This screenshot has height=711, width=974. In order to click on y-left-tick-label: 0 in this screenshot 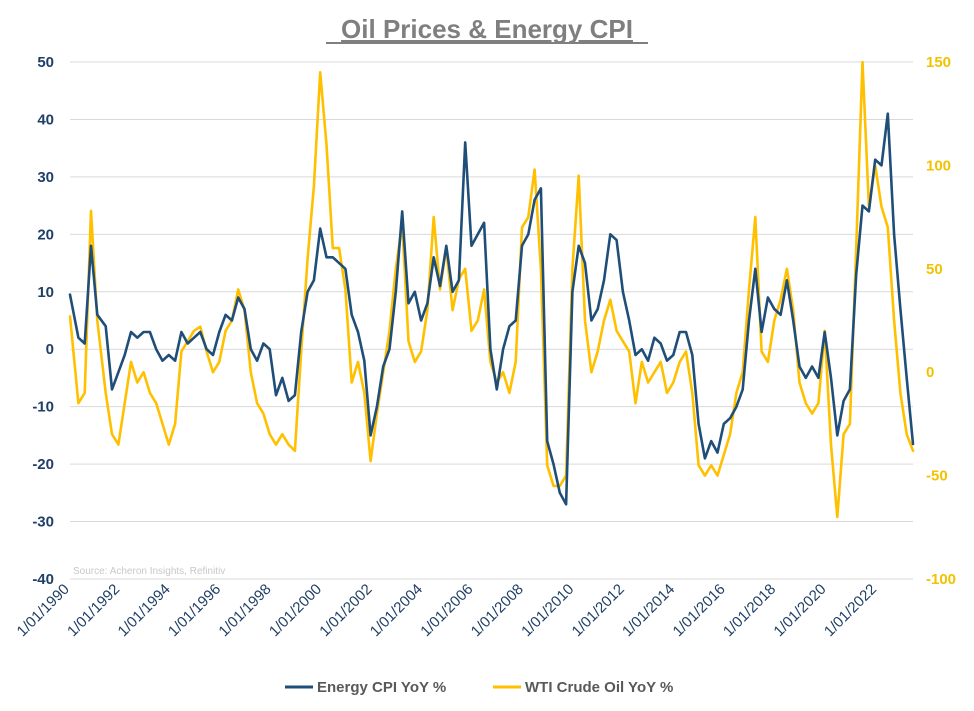, I will do `click(50, 349)`.